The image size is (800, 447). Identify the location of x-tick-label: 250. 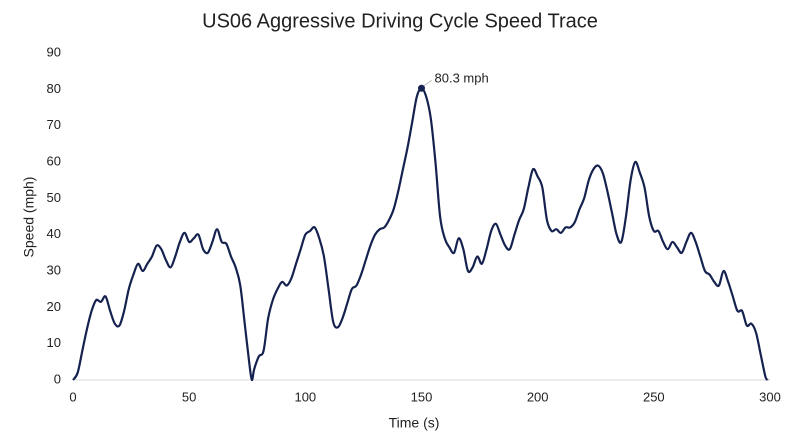
(654, 396).